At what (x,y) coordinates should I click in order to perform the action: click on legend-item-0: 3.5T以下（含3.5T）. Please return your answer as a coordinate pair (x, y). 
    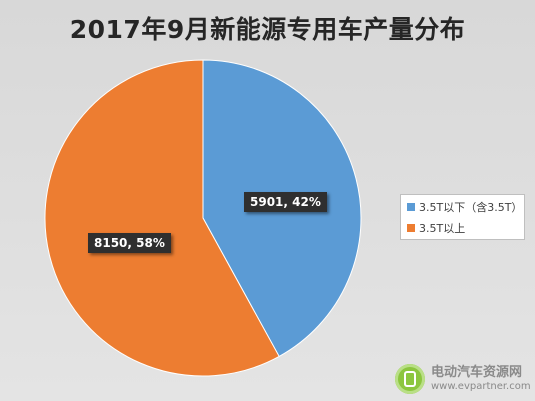
    Looking at the image, I should click on (462, 207).